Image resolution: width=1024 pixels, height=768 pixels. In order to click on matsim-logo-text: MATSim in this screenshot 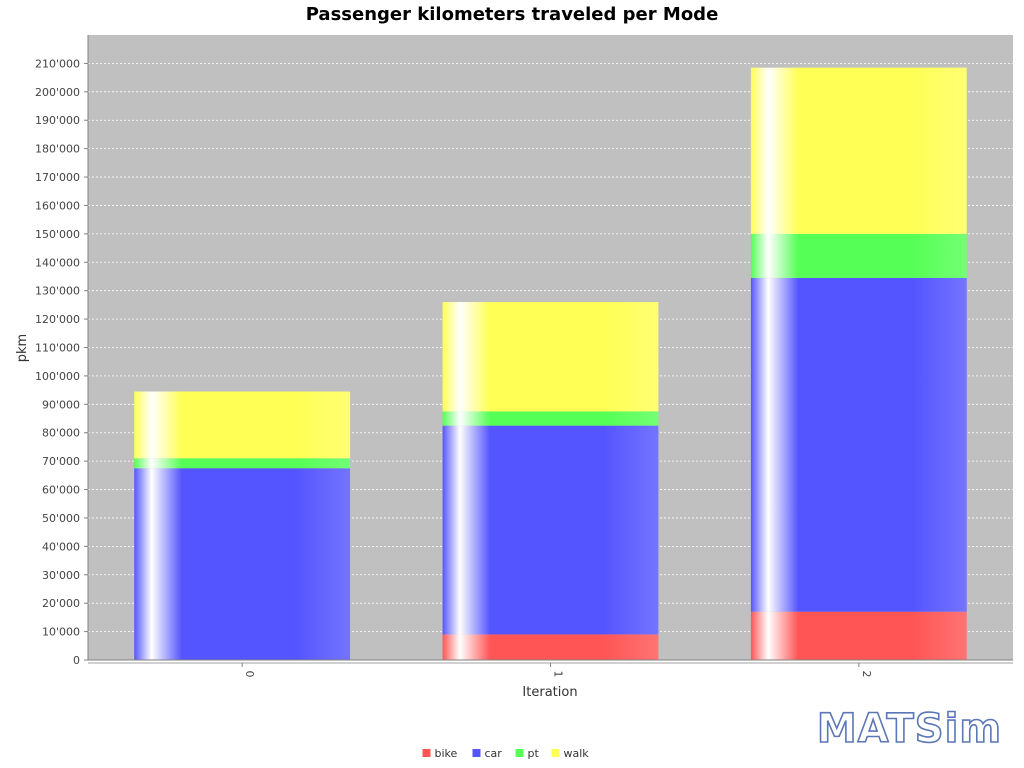, I will do `click(909, 729)`.